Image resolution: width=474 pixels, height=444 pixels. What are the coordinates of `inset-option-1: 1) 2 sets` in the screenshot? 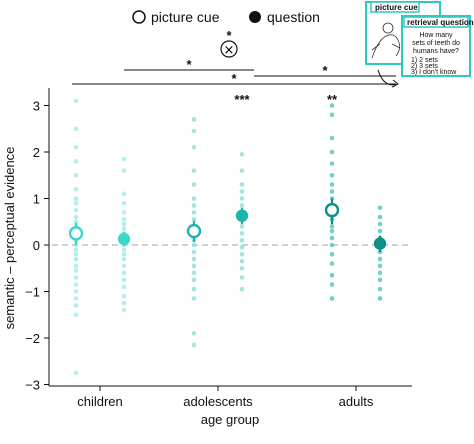 It's located at (424, 60).